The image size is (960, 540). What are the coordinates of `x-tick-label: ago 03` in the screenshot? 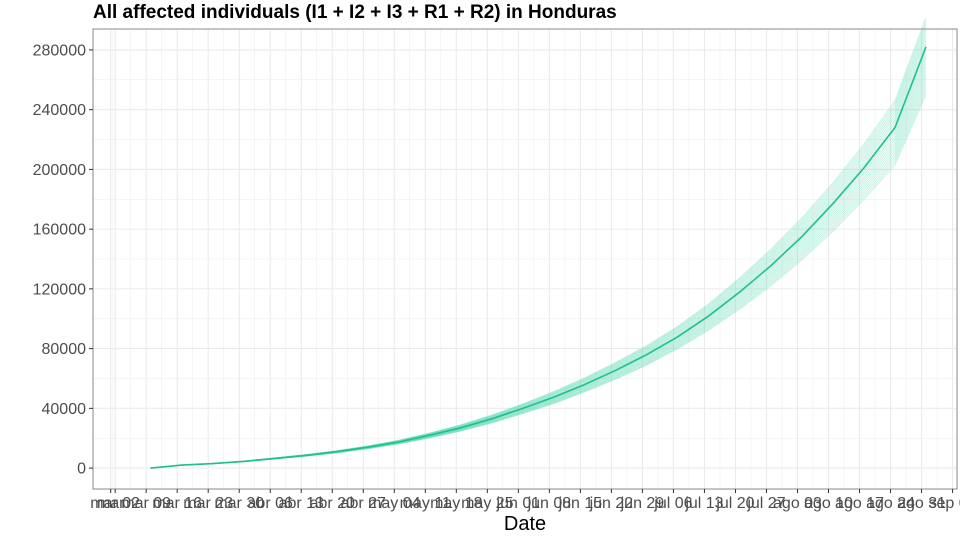 It's located at (797, 503).